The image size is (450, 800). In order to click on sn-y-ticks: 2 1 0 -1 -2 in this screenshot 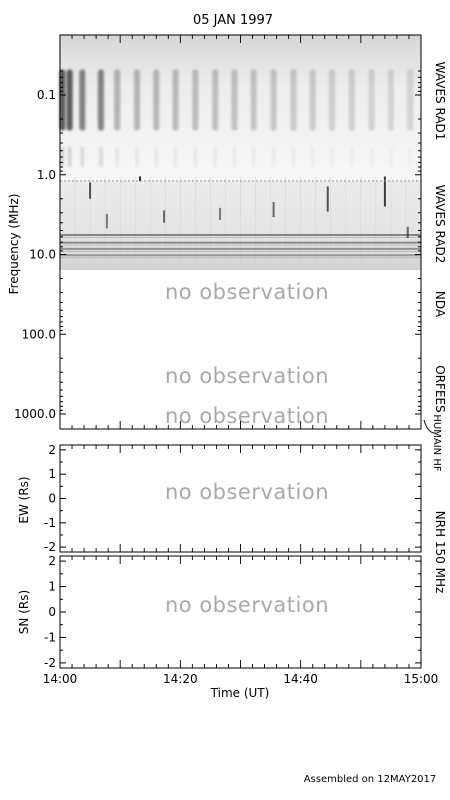, I will do `click(232, 612)`.